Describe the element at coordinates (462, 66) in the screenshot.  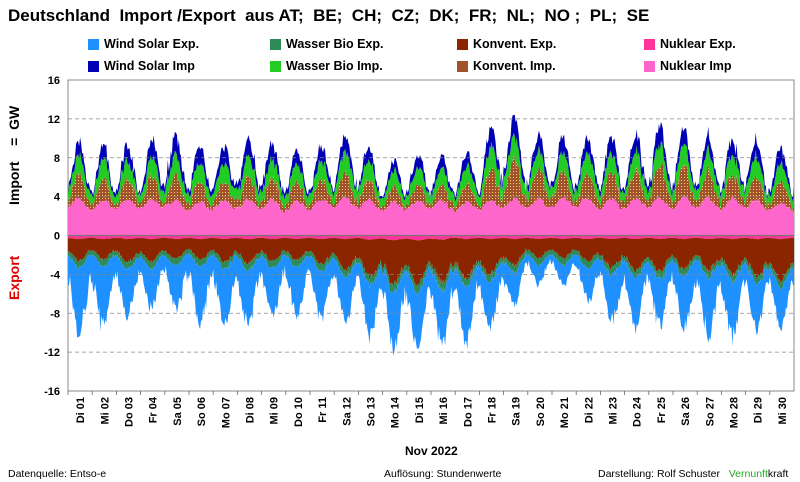
I see `legend-swatch-konvent-imp` at that location.